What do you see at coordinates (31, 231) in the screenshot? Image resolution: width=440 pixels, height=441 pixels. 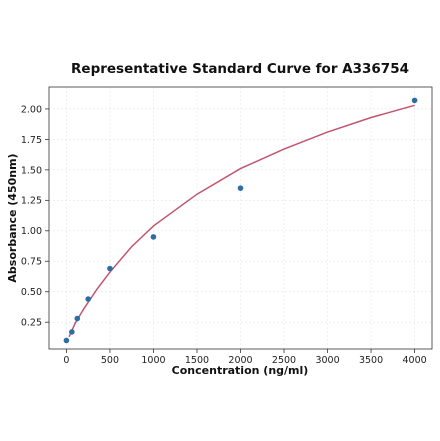 I see `y-tick-label: 1.00` at bounding box center [31, 231].